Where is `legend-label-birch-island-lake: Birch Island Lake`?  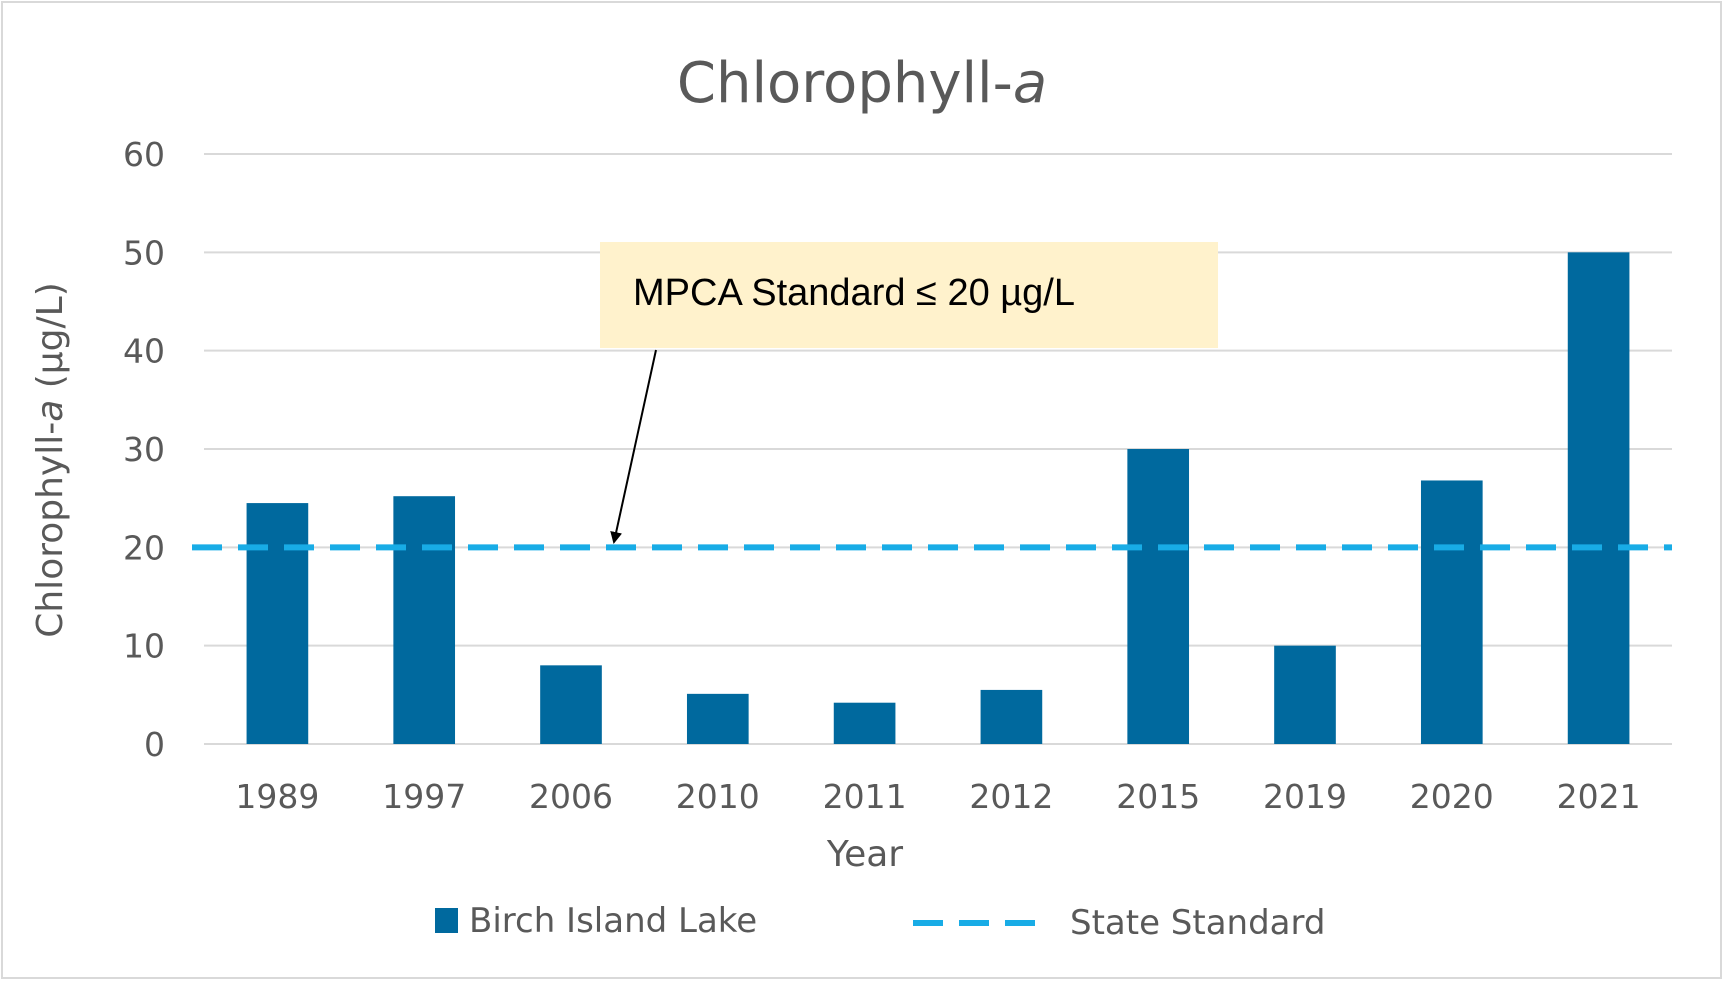
legend-label-birch-island-lake: Birch Island Lake is located at coordinates (613, 921).